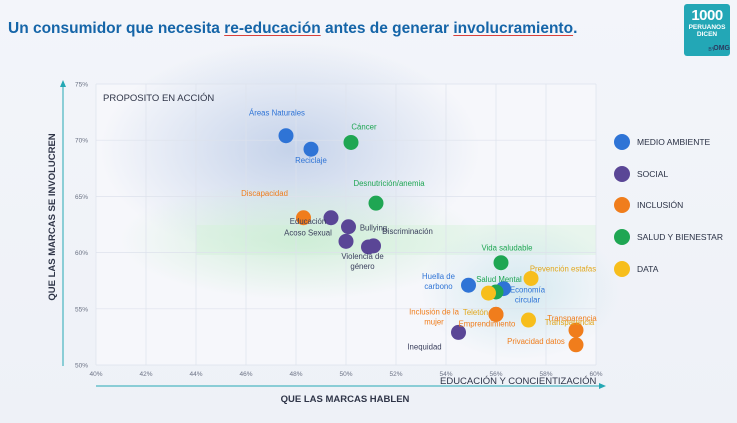 The width and height of the screenshot is (737, 423). Describe the element at coordinates (195, 374) in the screenshot. I see `x-tick-label: 44%` at that location.